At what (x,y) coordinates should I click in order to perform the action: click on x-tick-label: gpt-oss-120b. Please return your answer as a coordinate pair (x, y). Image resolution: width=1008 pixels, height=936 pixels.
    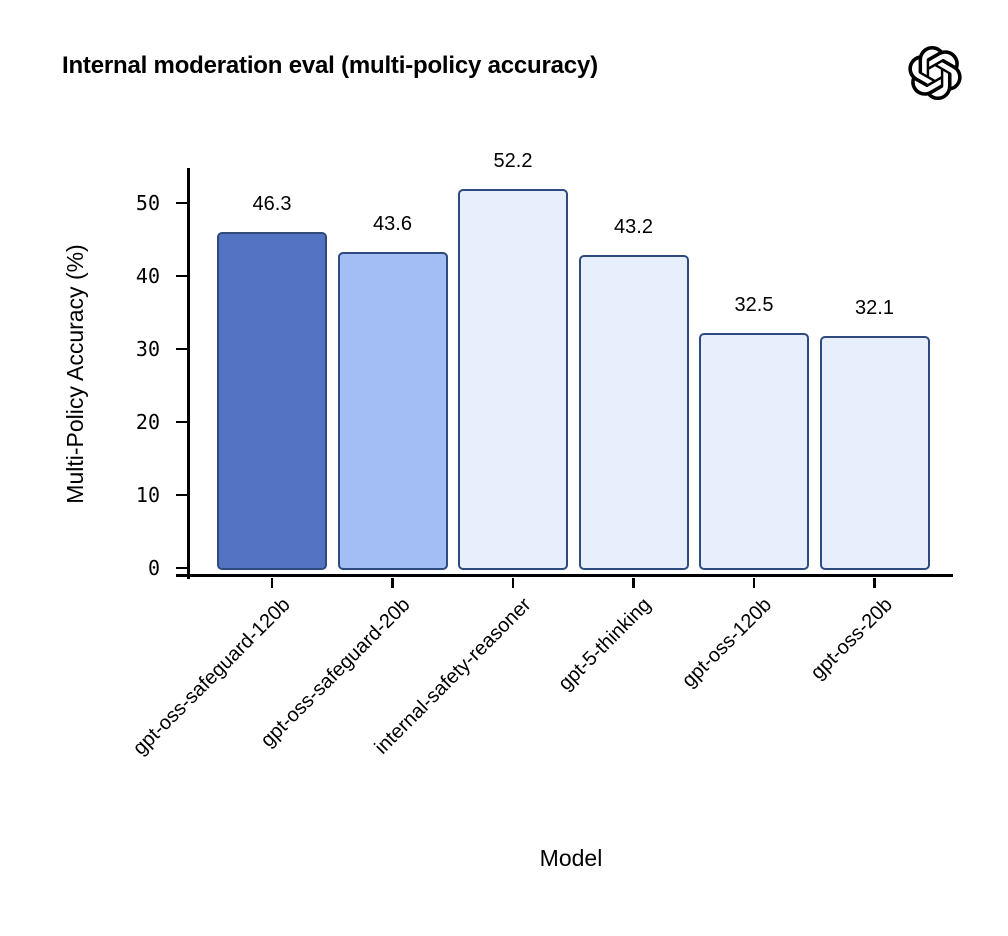
    Looking at the image, I should click on (727, 642).